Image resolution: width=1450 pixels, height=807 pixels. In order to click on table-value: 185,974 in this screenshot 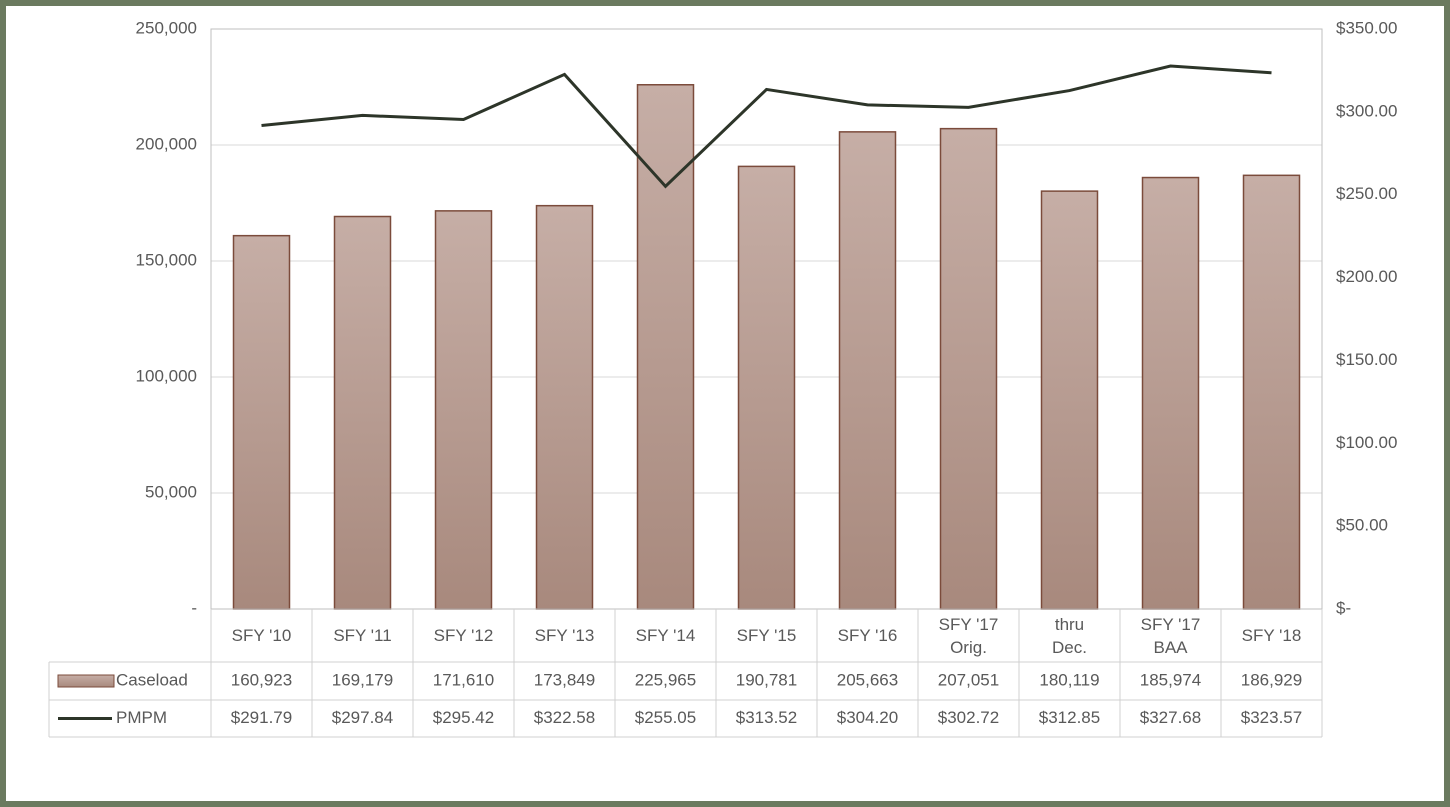, I will do `click(1170, 679)`.